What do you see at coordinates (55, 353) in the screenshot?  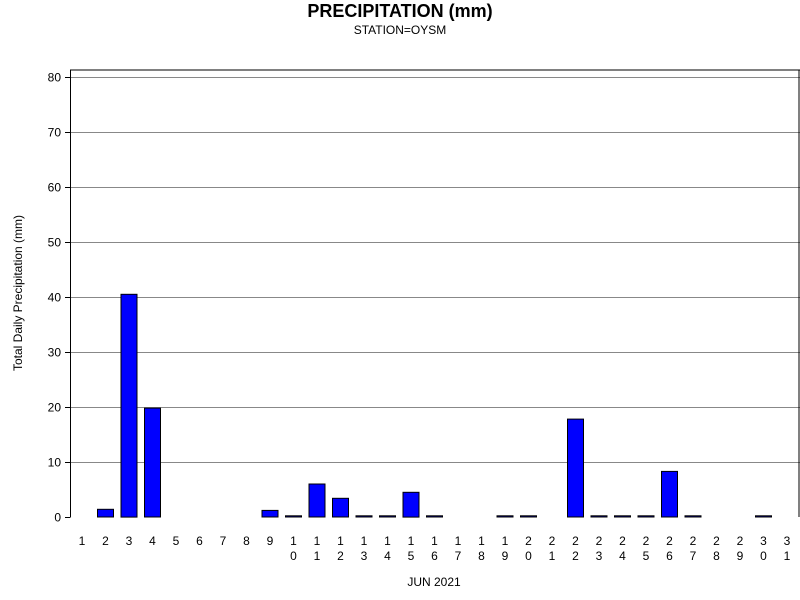 I see `y-tick-label: 30` at bounding box center [55, 353].